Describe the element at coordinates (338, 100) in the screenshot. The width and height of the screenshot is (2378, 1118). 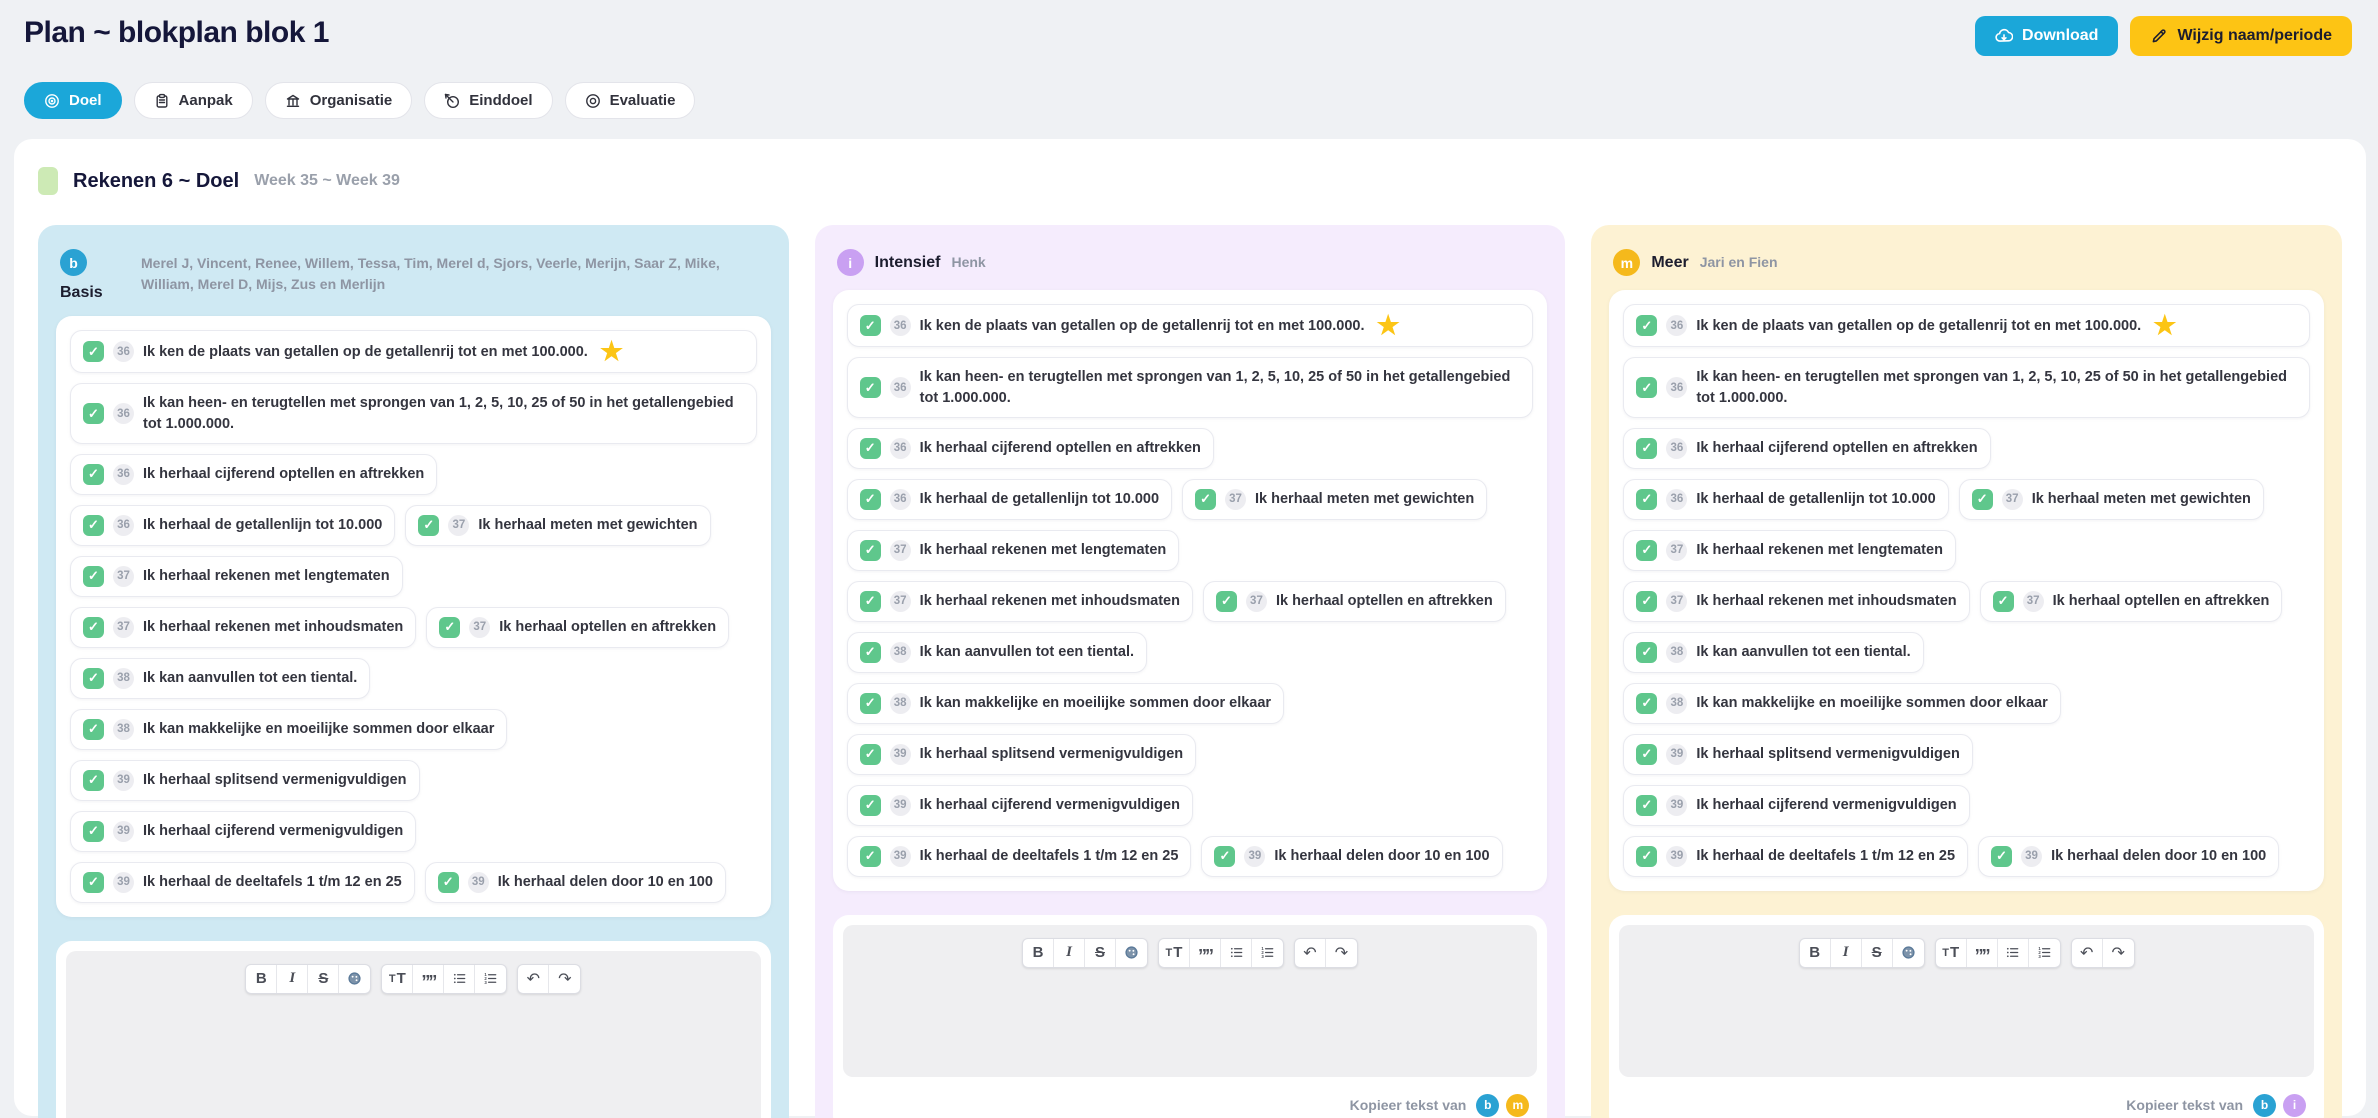
I see `tab-organisatie: Organisatie` at that location.